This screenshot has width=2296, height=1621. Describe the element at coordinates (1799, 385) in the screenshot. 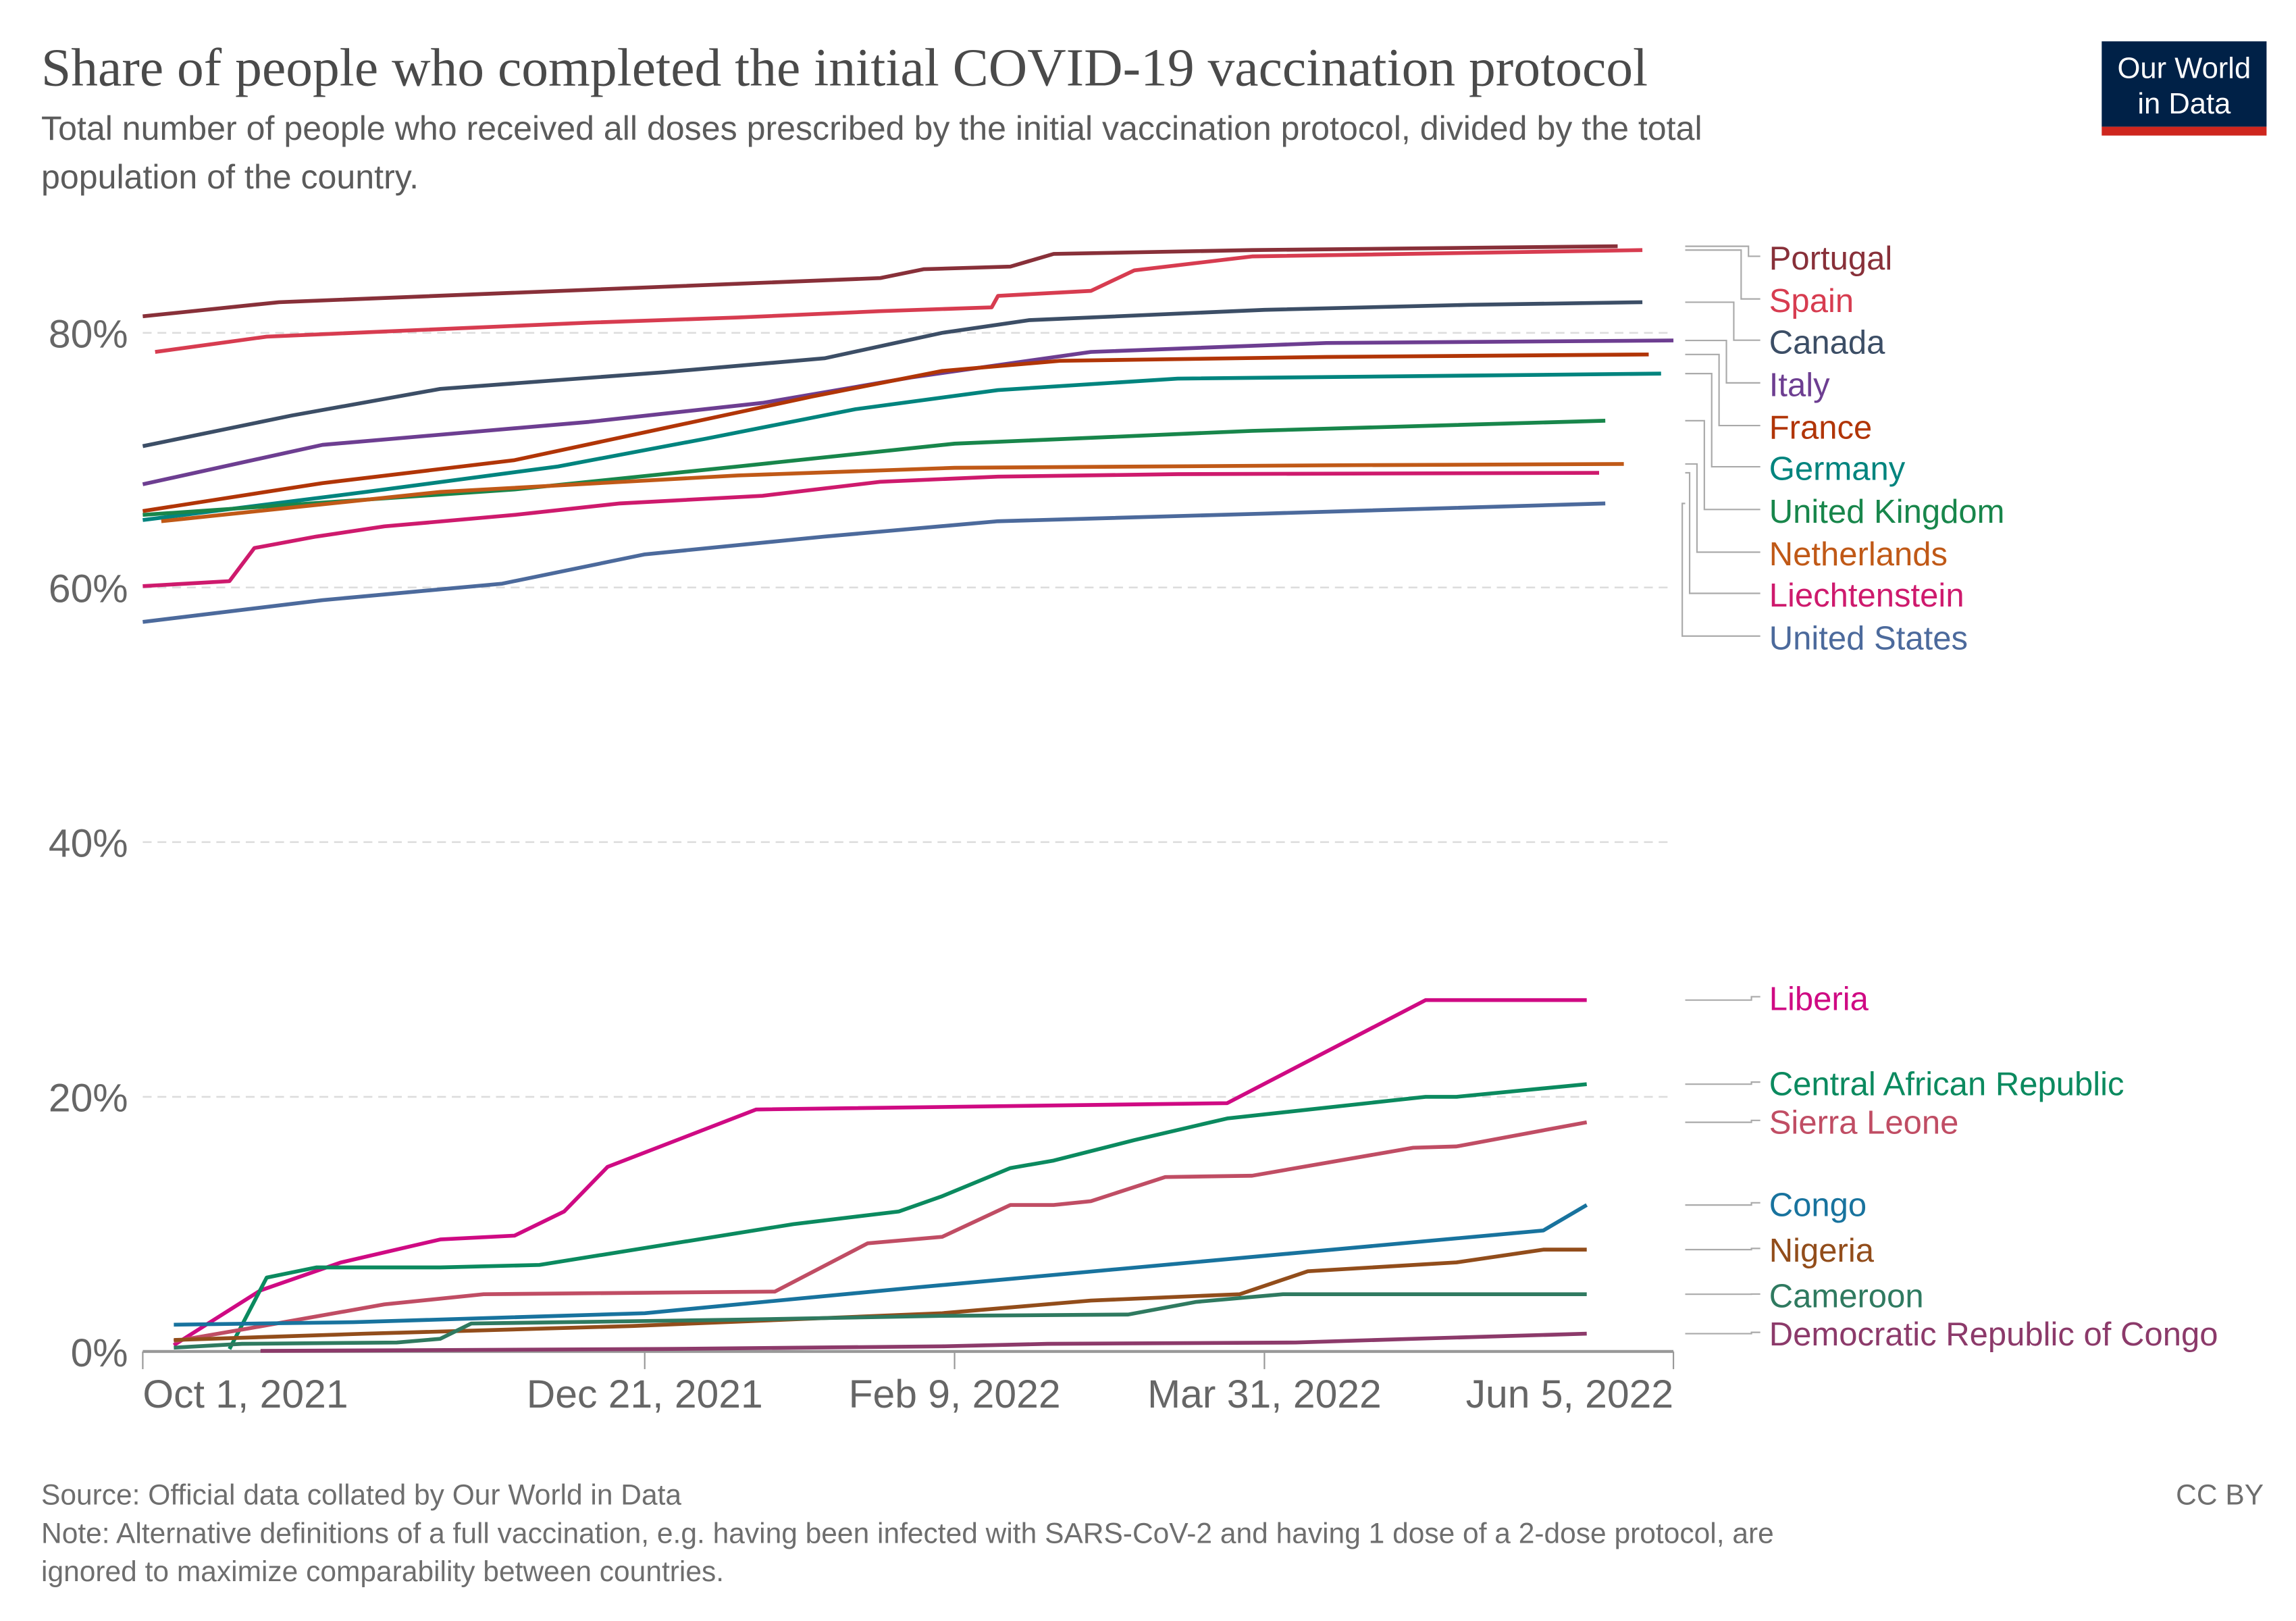

I see `series-label-italy: Italy` at that location.